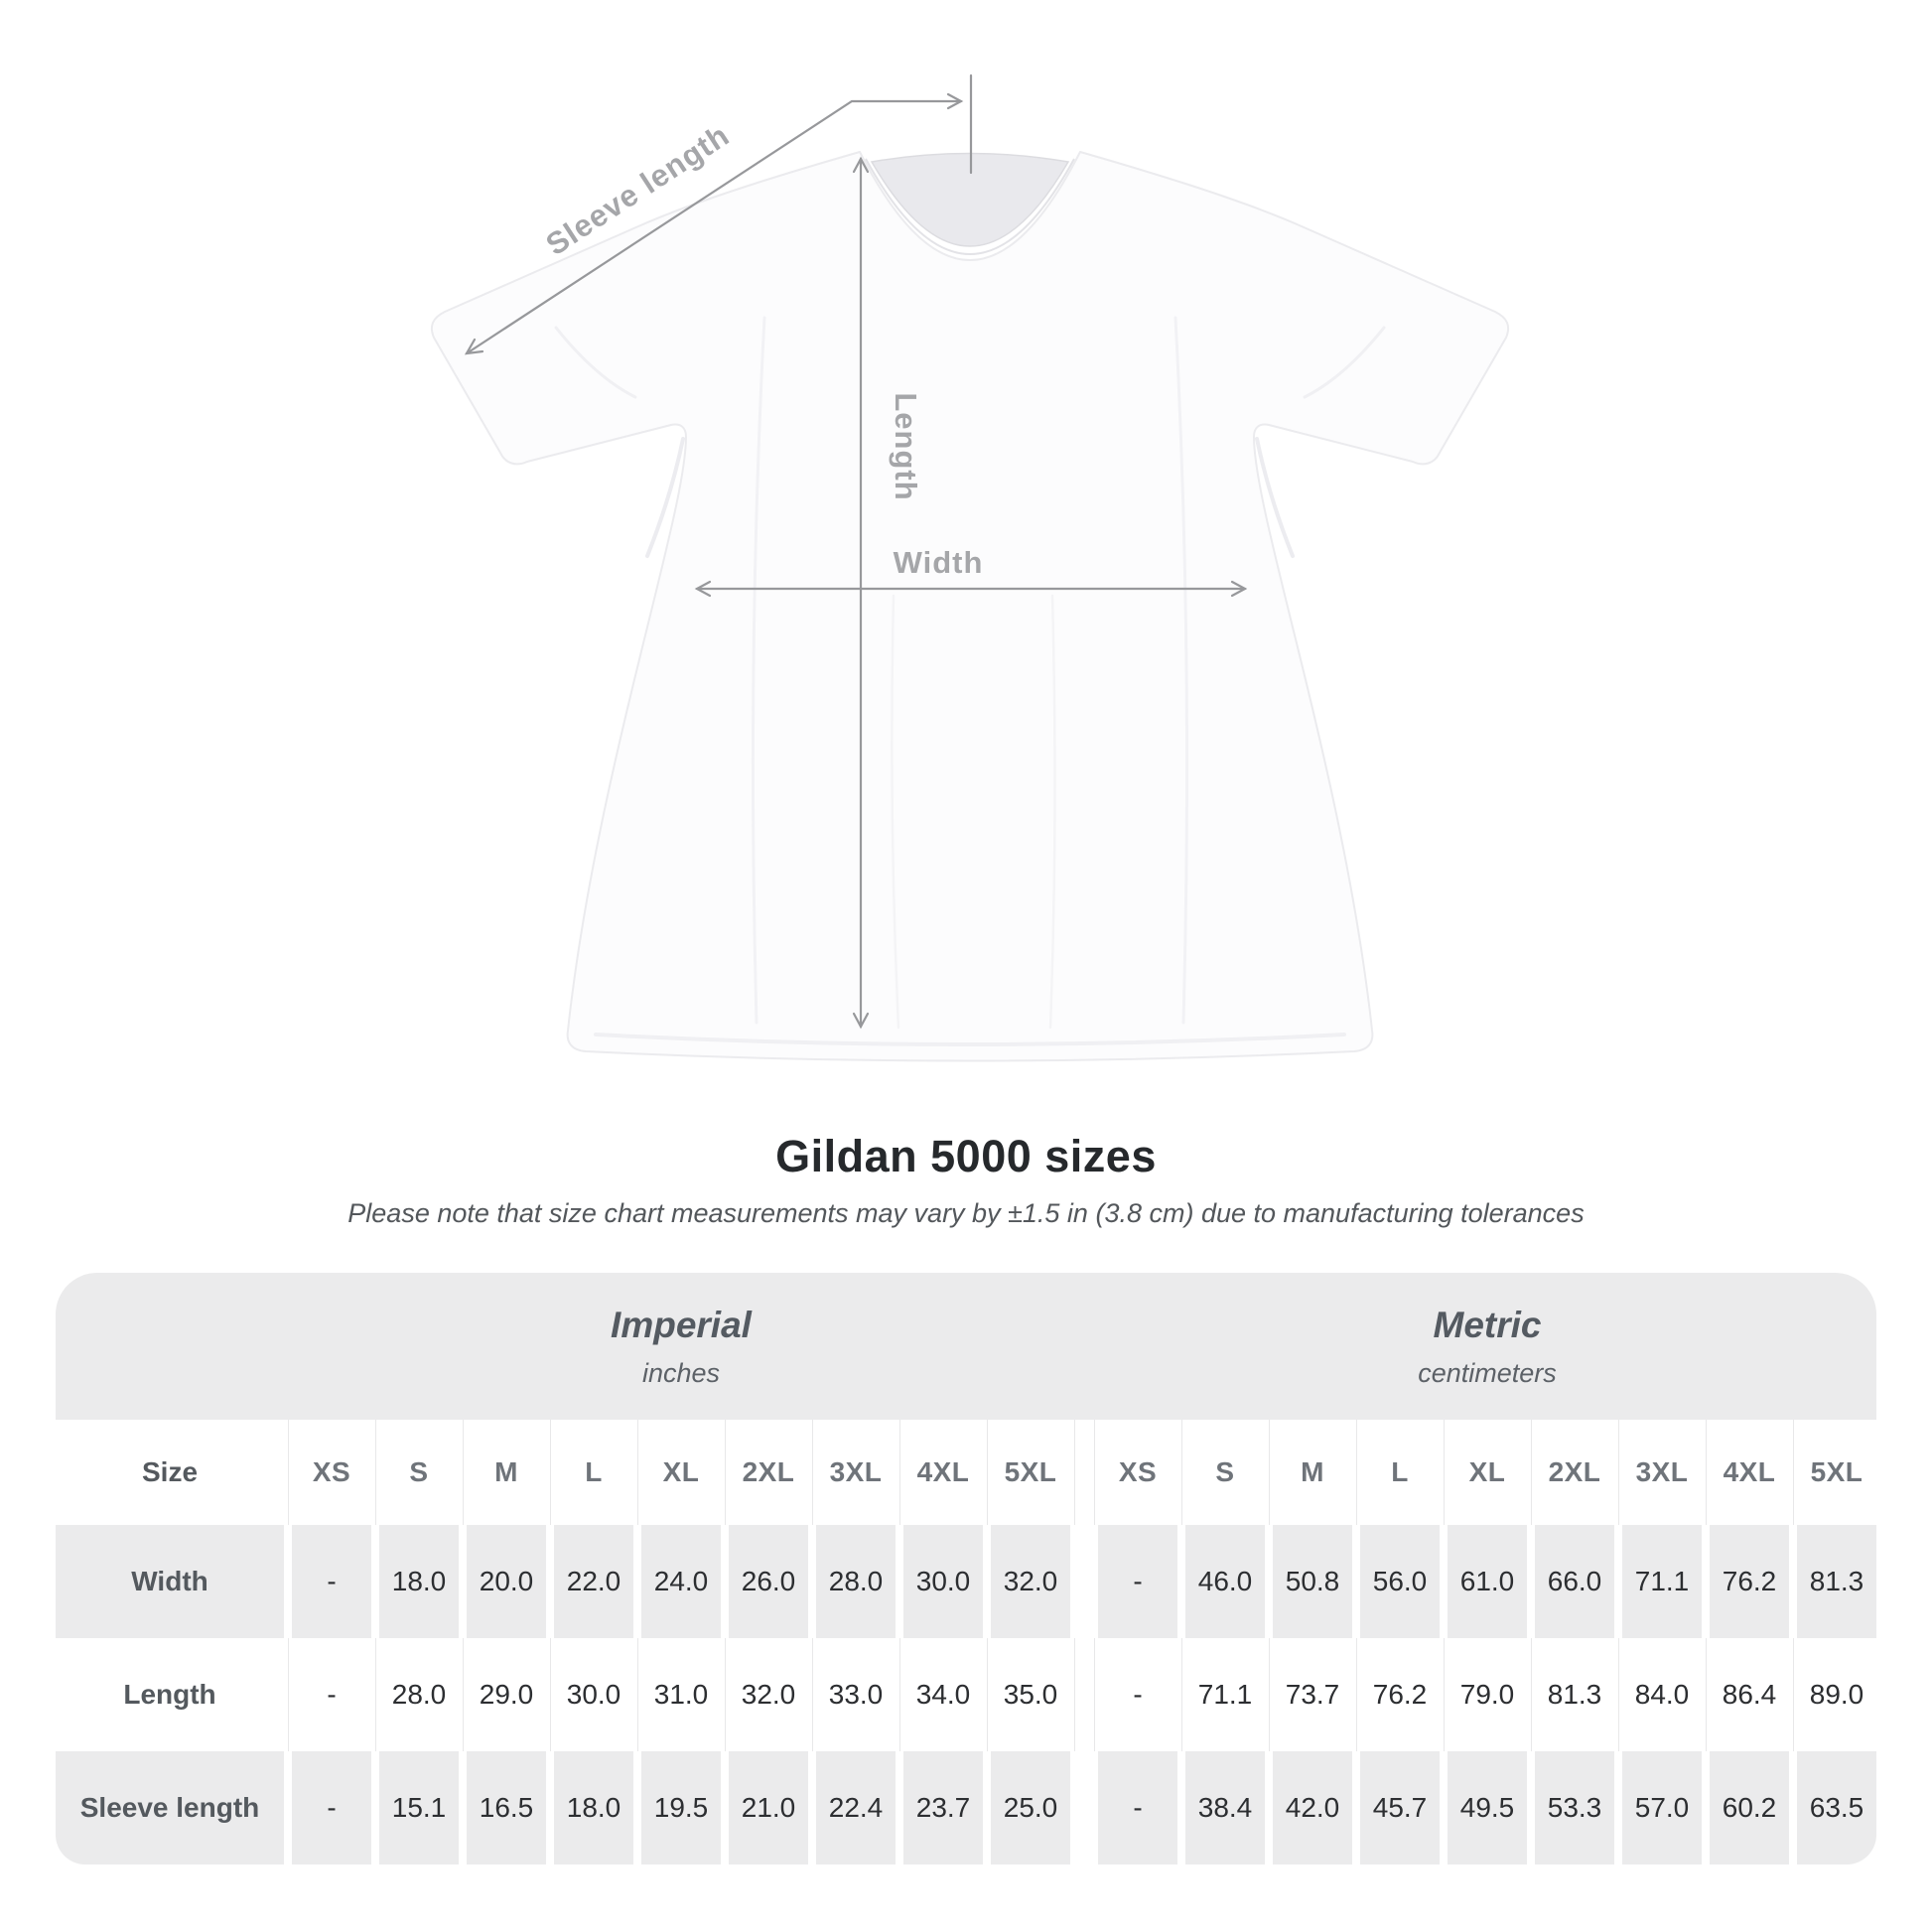 This screenshot has height=1932, width=1932. I want to click on sleeve-metric-xs: -, so click(1138, 1807).